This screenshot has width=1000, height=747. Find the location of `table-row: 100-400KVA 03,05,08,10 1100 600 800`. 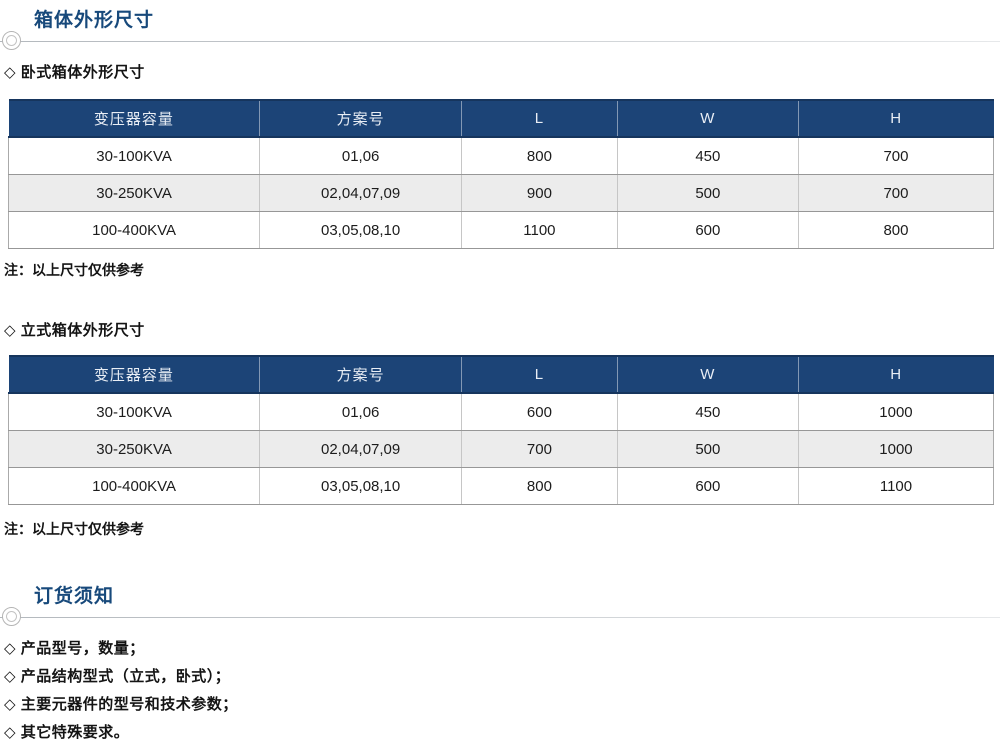

table-row: 100-400KVA 03,05,08,10 1100 600 800 is located at coordinates (501, 230).